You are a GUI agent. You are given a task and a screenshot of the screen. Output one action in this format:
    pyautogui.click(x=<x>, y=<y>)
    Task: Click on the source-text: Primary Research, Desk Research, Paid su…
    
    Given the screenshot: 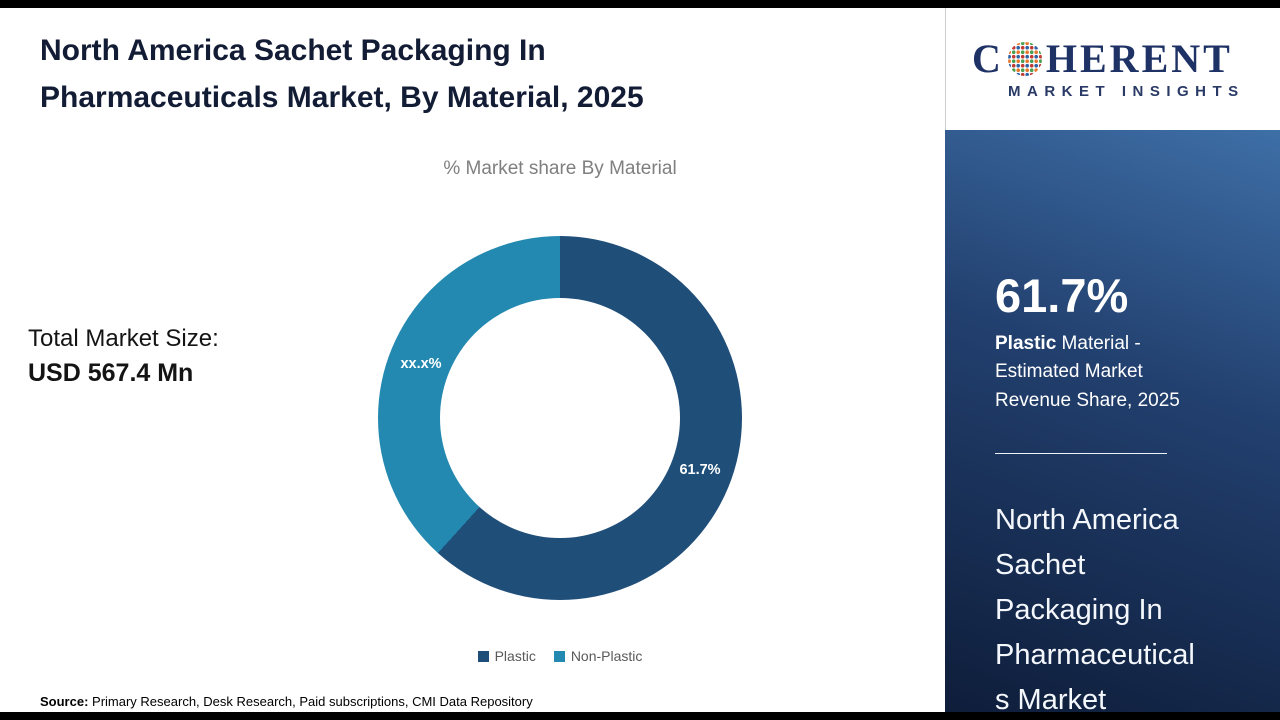 What is the action you would take?
    pyautogui.click(x=310, y=701)
    